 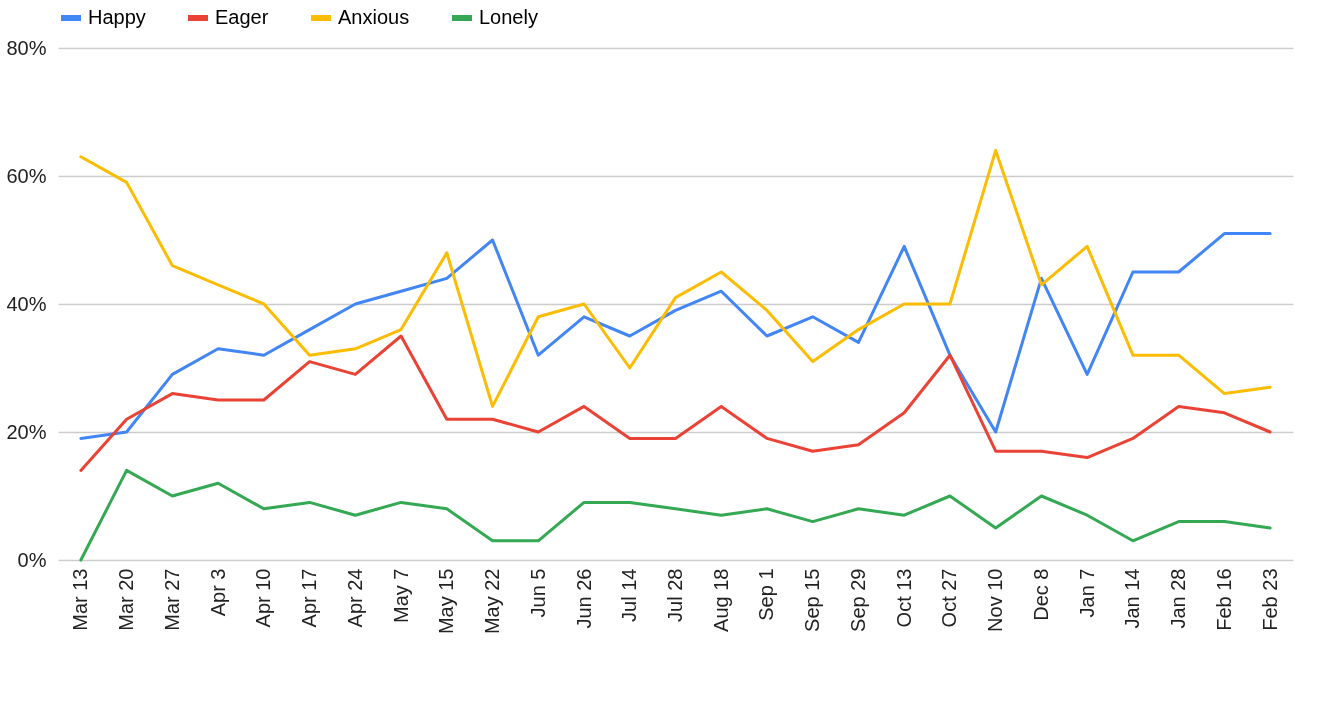 What do you see at coordinates (32, 559) in the screenshot?
I see `y-tick-label: 0%` at bounding box center [32, 559].